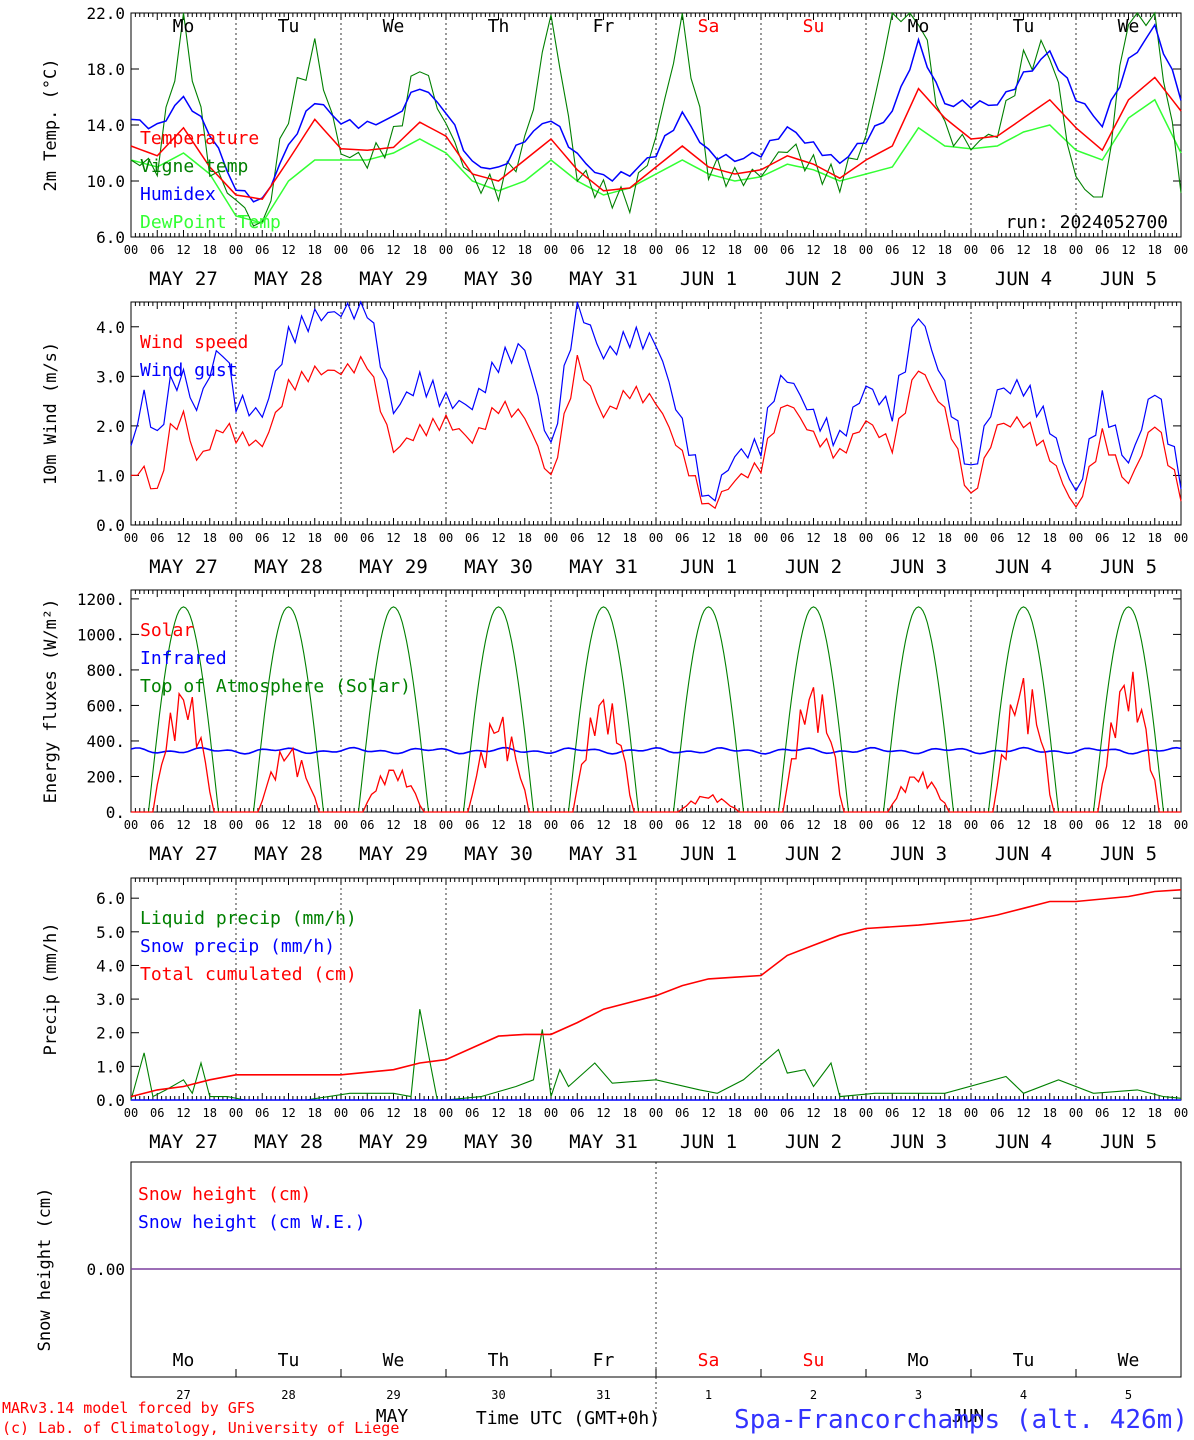  What do you see at coordinates (498, 854) in the screenshot?
I see `date-label: MAY 30` at bounding box center [498, 854].